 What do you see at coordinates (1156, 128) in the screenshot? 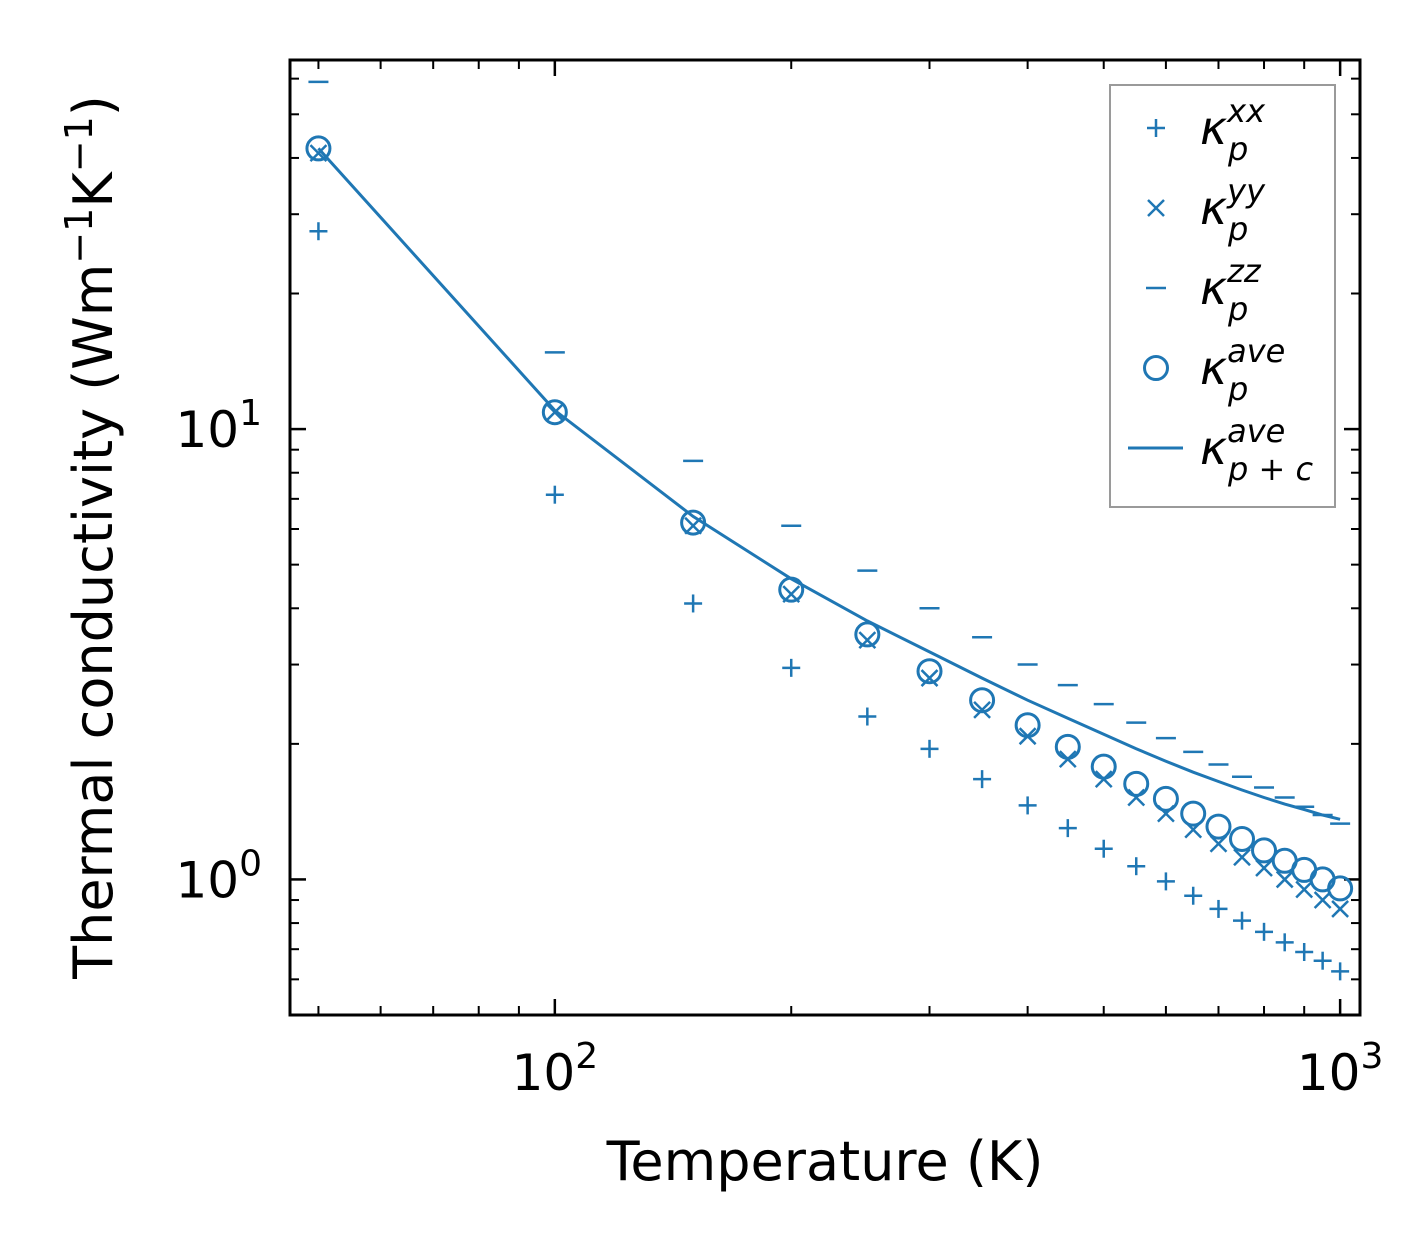
I see `legend-marker-plus` at bounding box center [1156, 128].